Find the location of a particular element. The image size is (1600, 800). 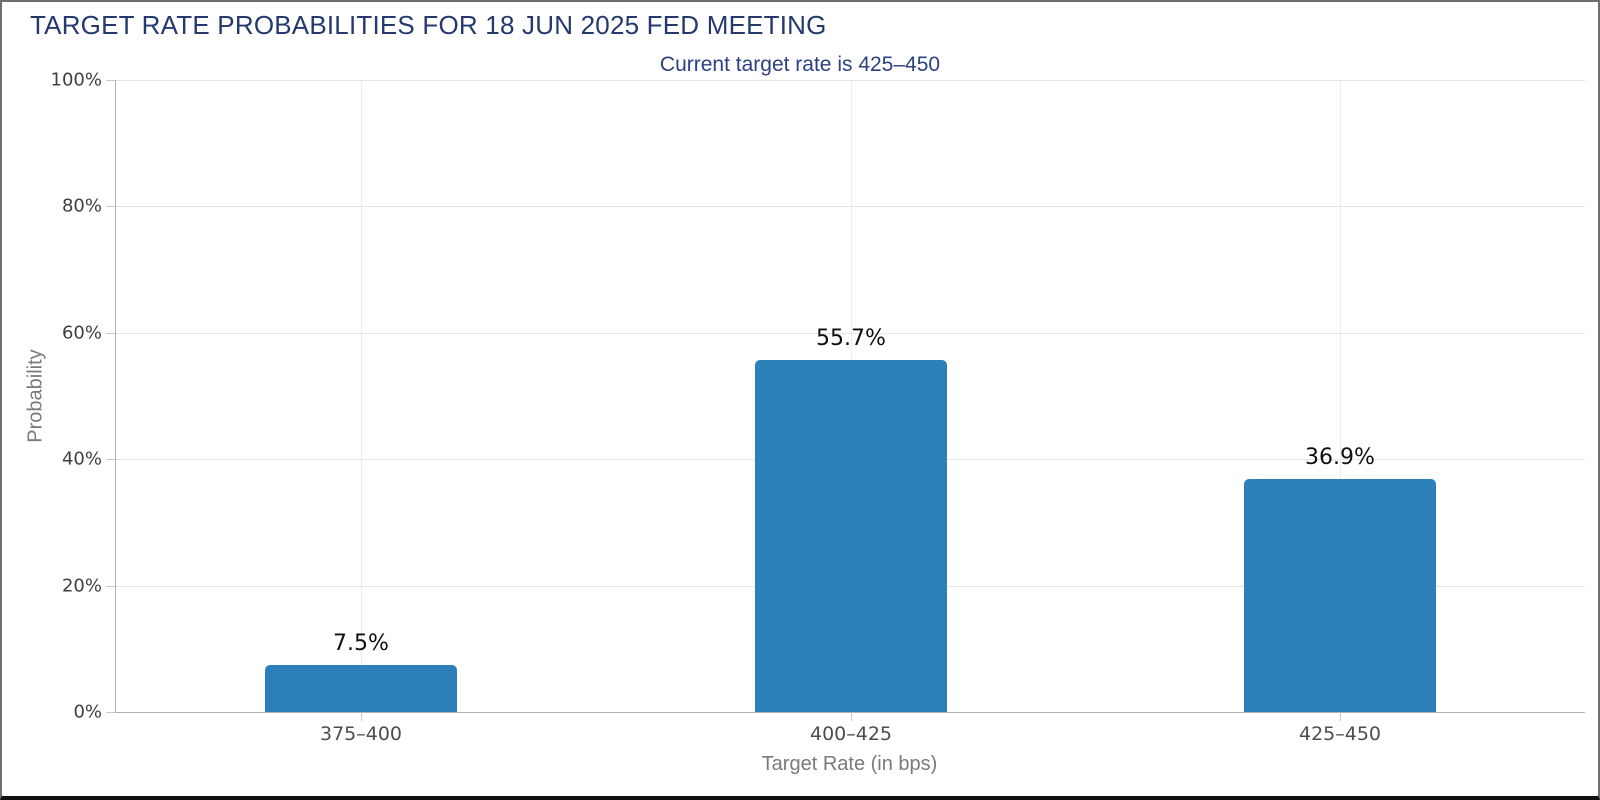

x-axis-title: Target Rate (in bps) is located at coordinates (849, 764).